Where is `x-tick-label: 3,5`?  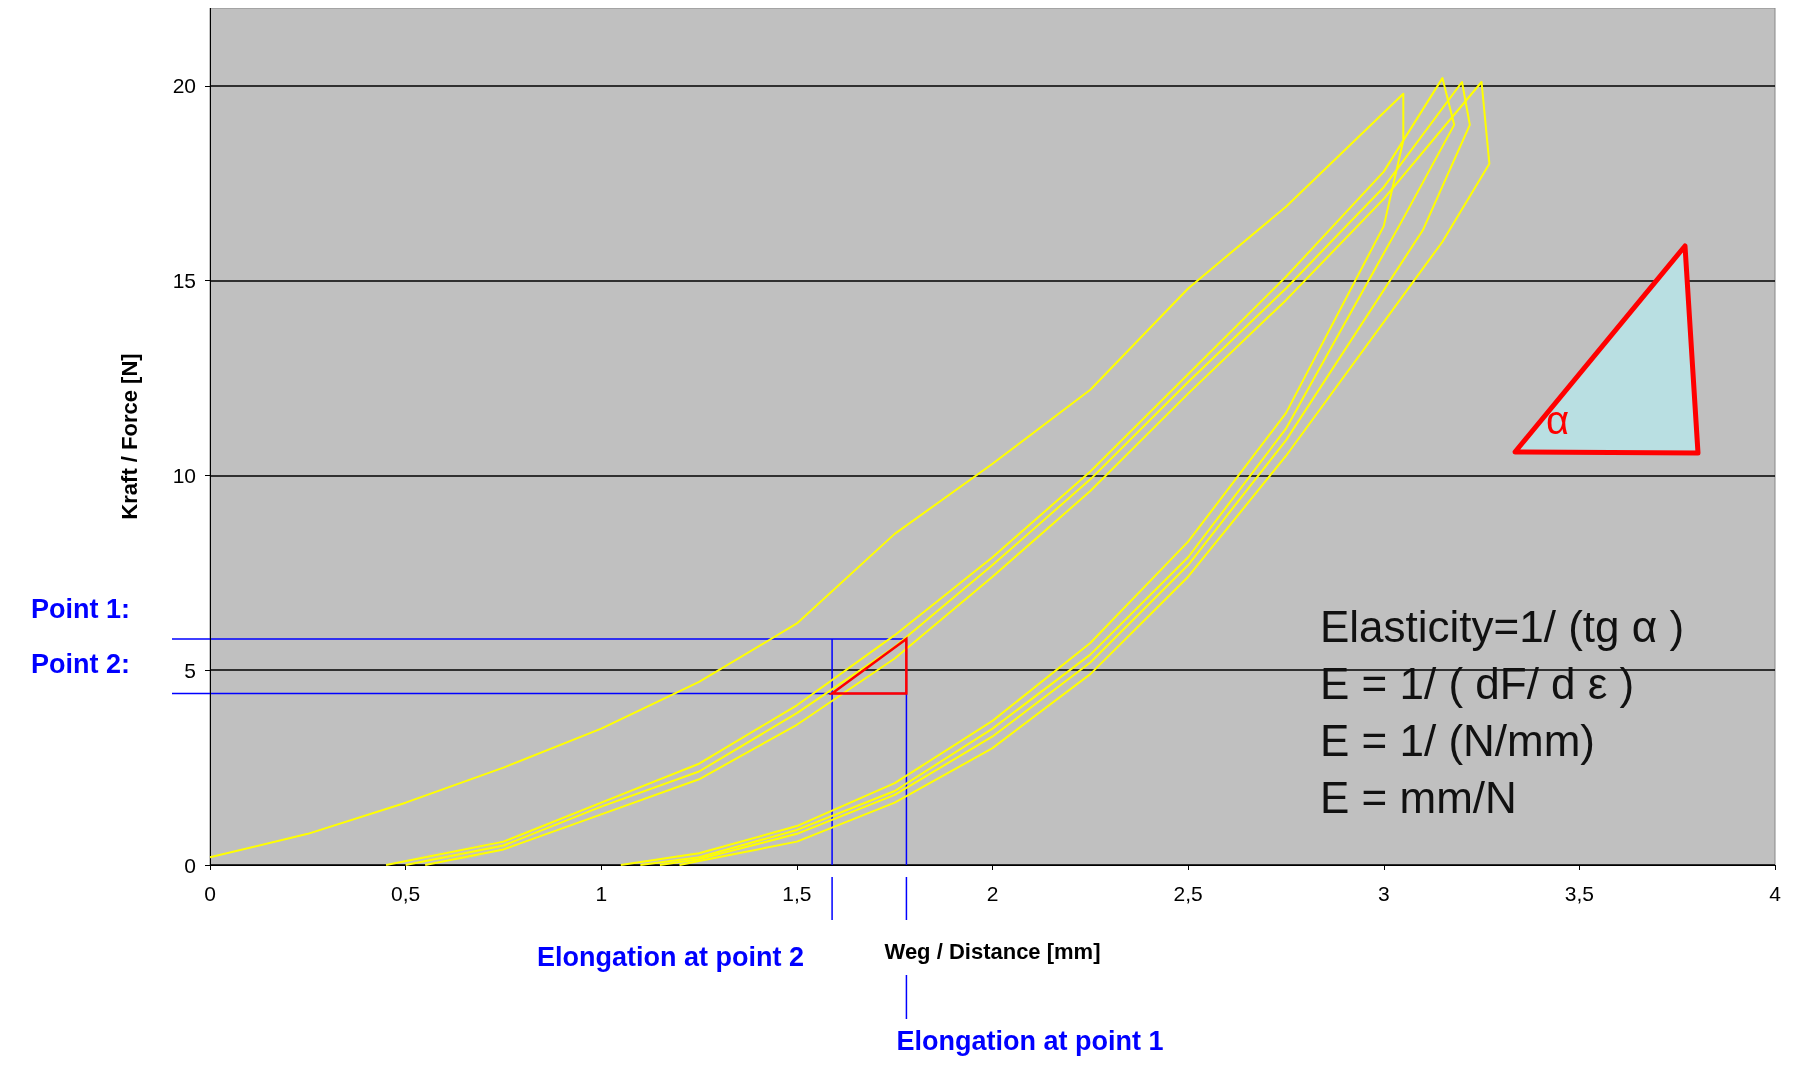 x-tick-label: 3,5 is located at coordinates (1579, 893).